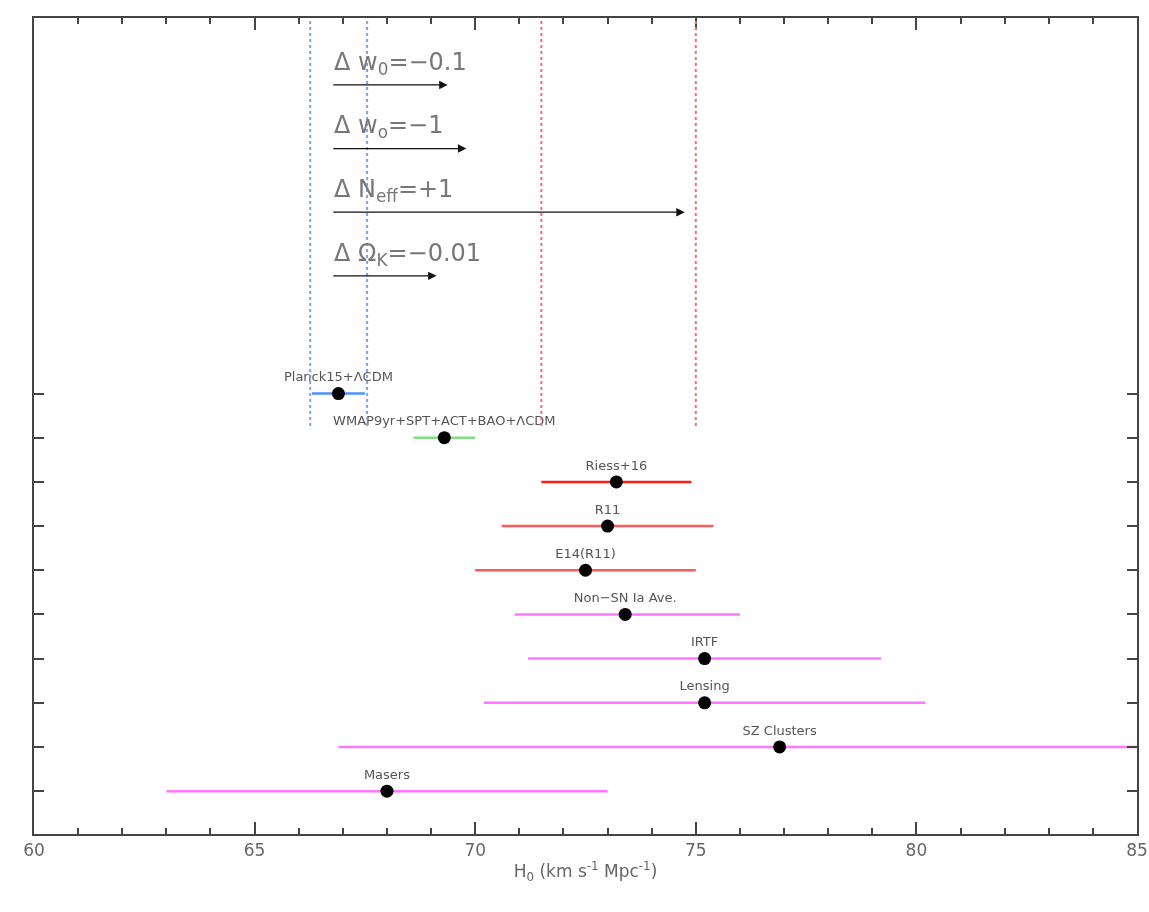 This screenshot has height=912, width=1149. Describe the element at coordinates (387, 774) in the screenshot. I see `y-tick-label: Masers` at that location.